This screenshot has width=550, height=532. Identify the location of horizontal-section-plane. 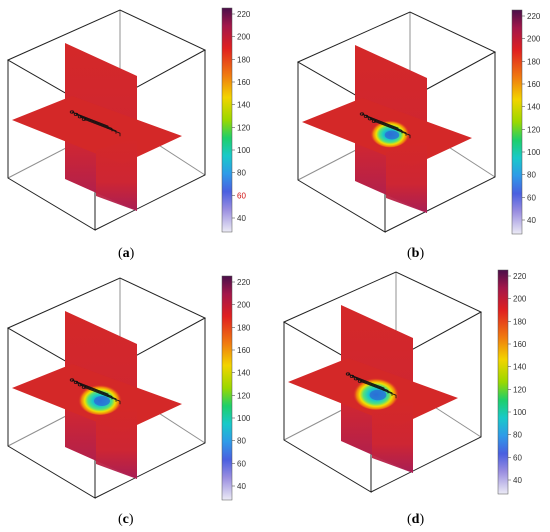
(97, 130).